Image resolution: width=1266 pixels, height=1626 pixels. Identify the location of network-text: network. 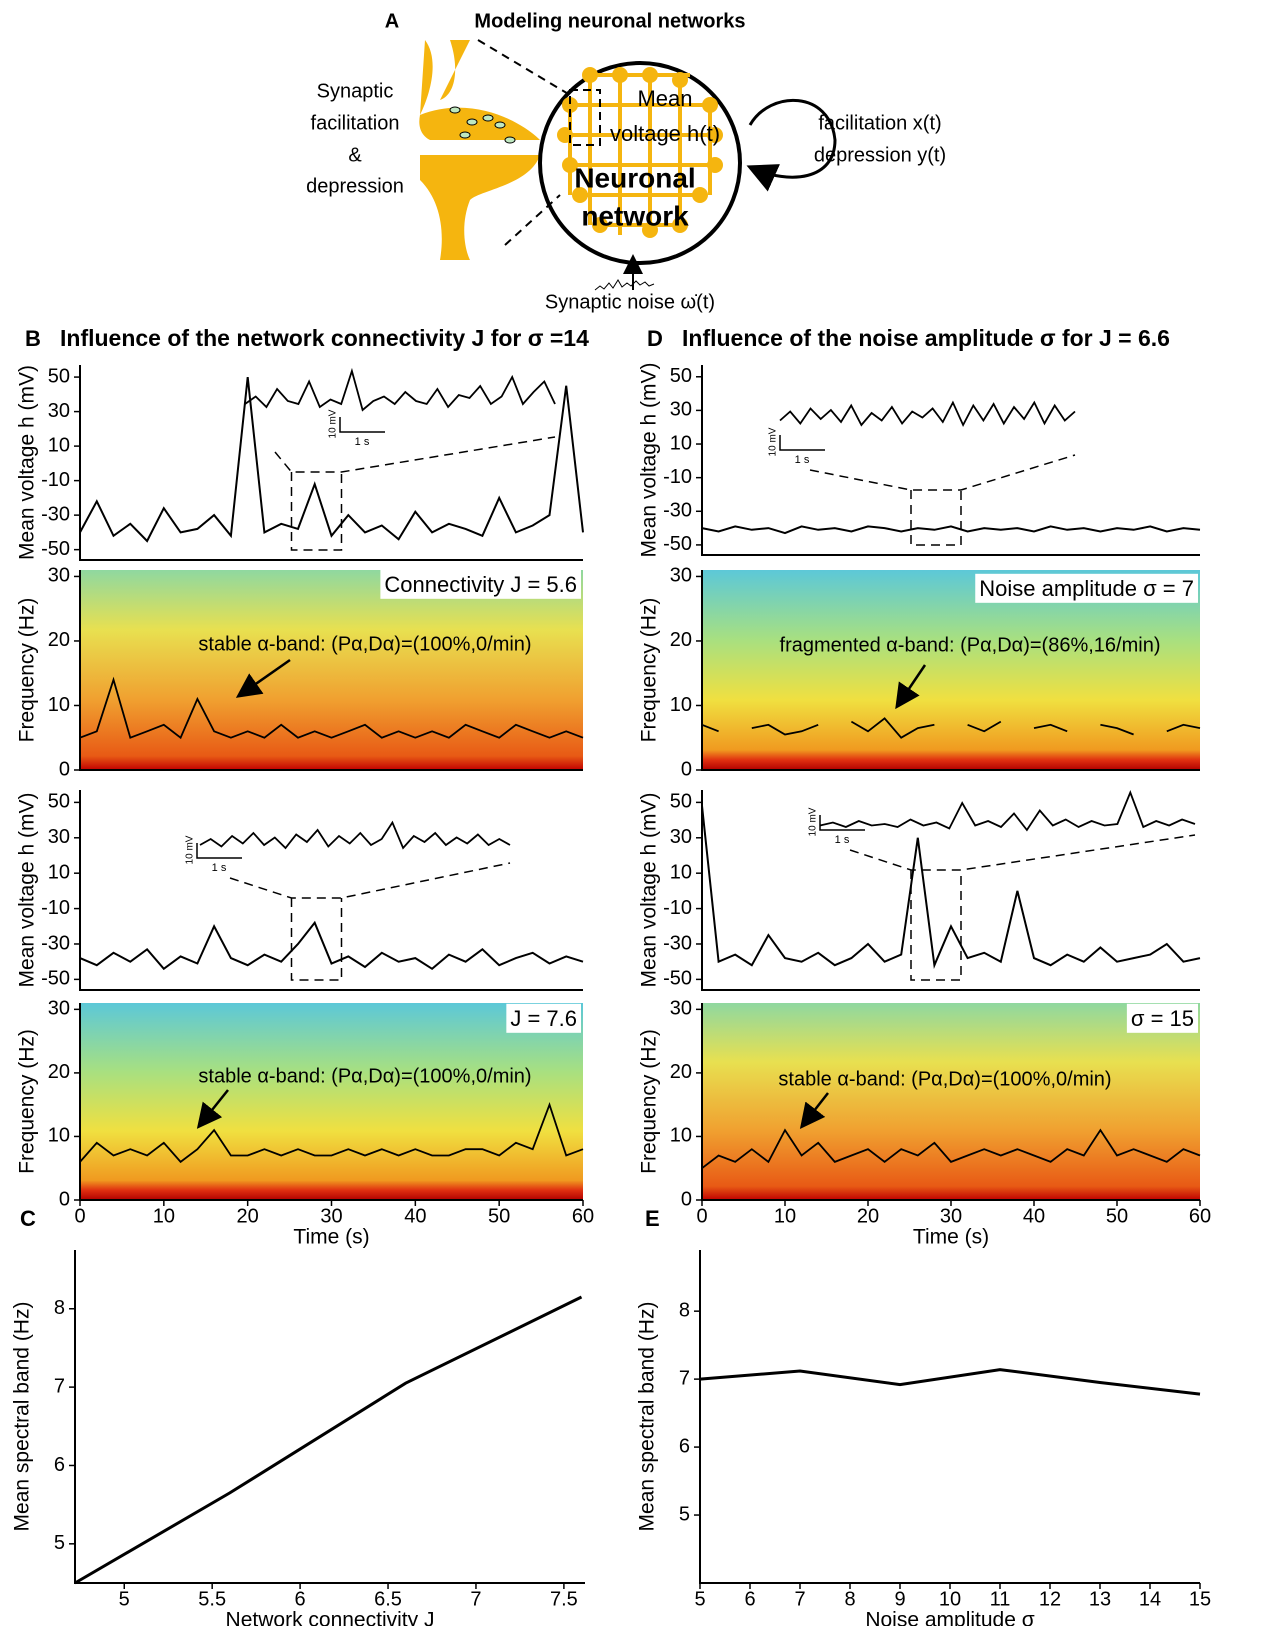
(635, 215).